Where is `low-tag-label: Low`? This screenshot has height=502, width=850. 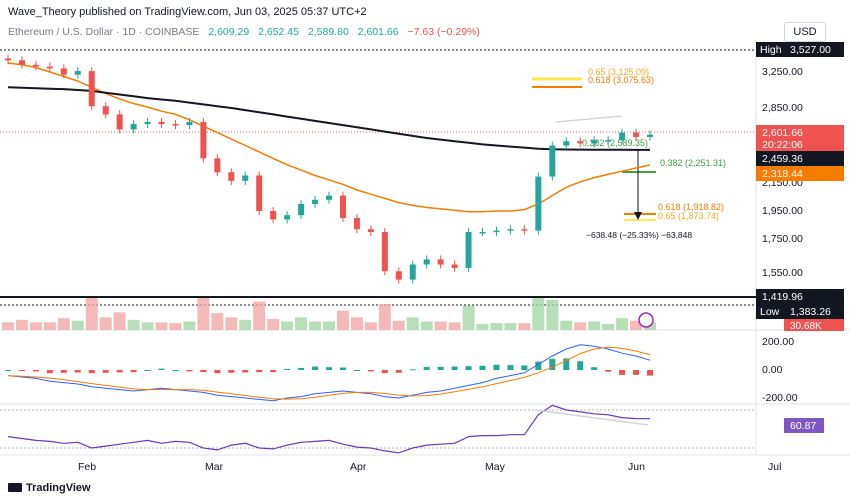
low-tag-label: Low is located at coordinates (770, 312).